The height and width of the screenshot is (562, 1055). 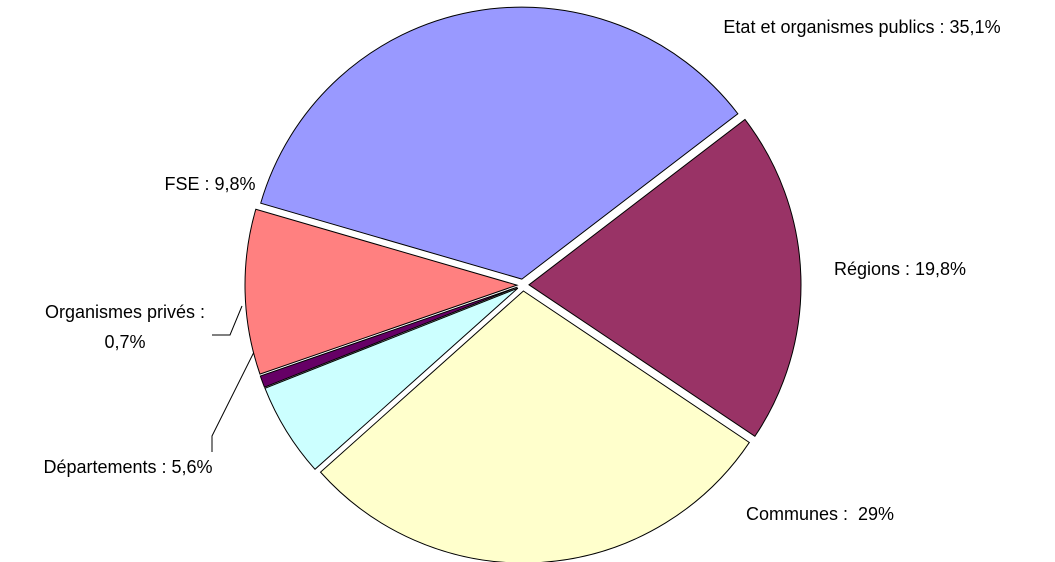 What do you see at coordinates (820, 514) in the screenshot?
I see `data-label: Communes : 29%` at bounding box center [820, 514].